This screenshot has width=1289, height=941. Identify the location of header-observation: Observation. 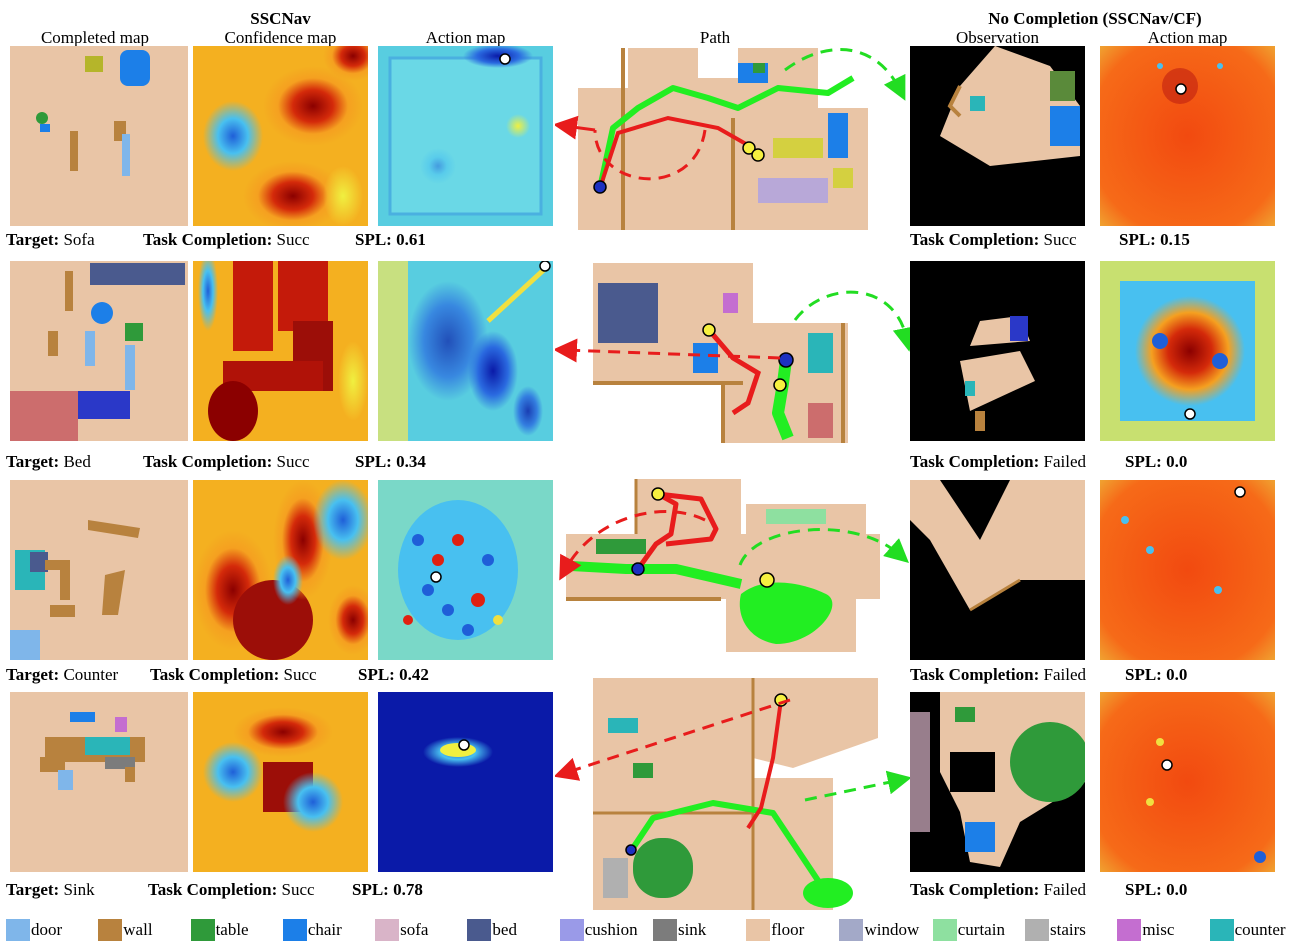
(997, 37).